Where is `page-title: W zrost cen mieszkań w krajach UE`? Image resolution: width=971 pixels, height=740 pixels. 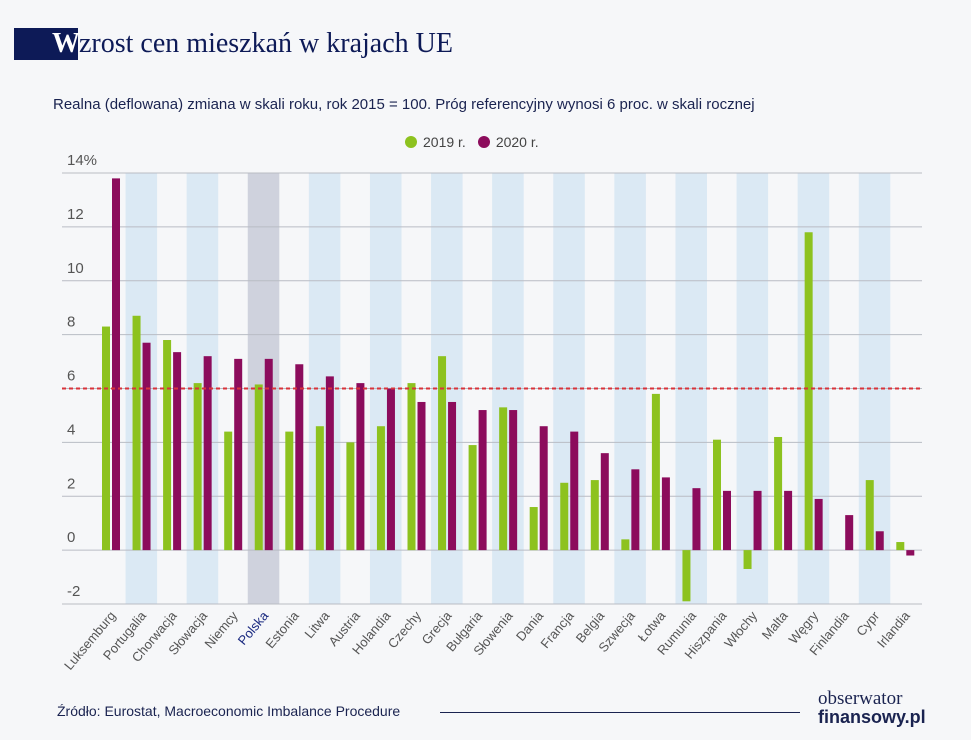 page-title: W zrost cen mieszkań w krajach UE is located at coordinates (233, 44).